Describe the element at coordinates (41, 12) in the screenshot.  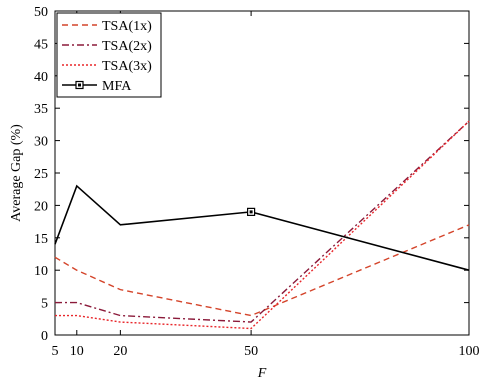
I see `y-tick-label: 50` at that location.